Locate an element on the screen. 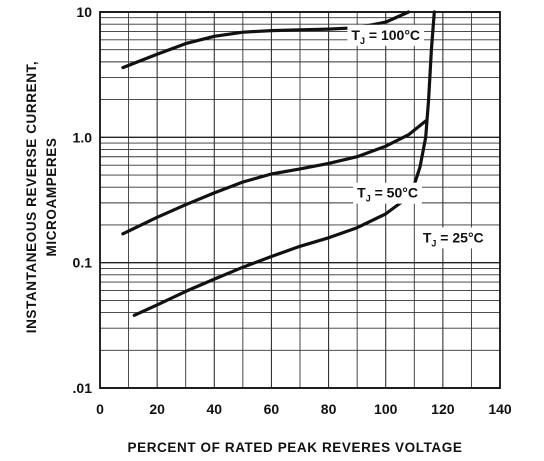  y-tick-labels: .01 0.1 1.0 10 is located at coordinates (83, 200).